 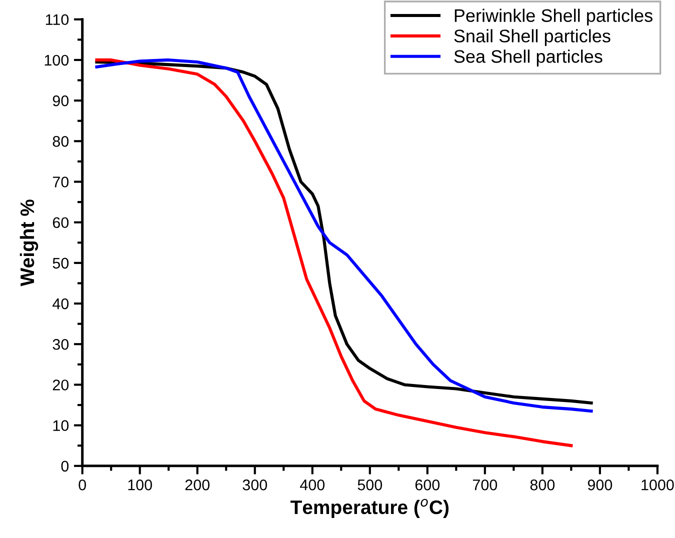 I want to click on legend-label: Sea Shell particles, so click(x=528, y=58).